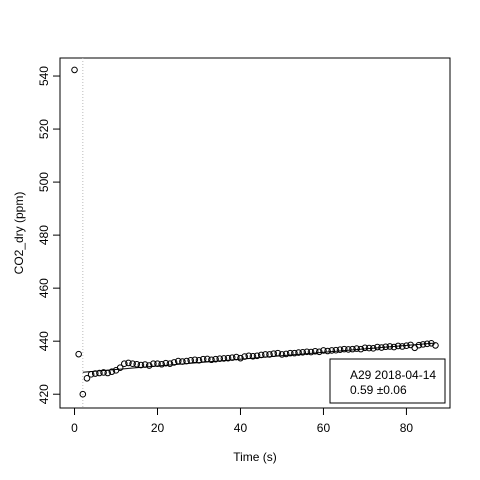  What do you see at coordinates (19, 233) in the screenshot?
I see `y-axis-title: CO2_dry (ppm)` at bounding box center [19, 233].